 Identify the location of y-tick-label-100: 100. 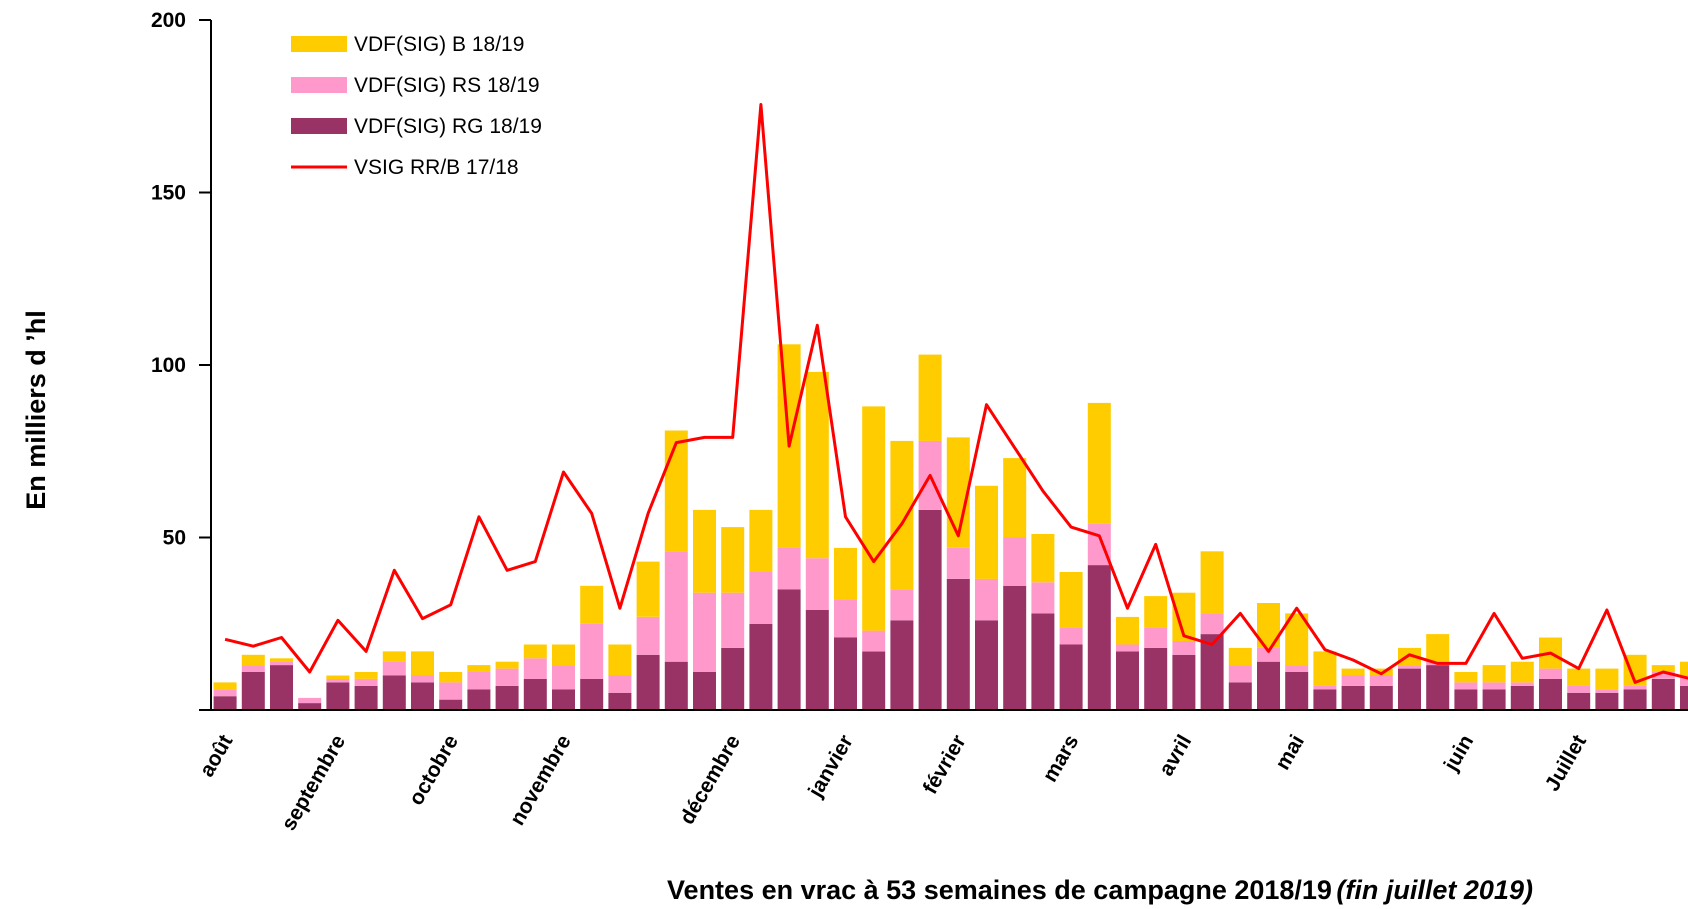
(168, 365).